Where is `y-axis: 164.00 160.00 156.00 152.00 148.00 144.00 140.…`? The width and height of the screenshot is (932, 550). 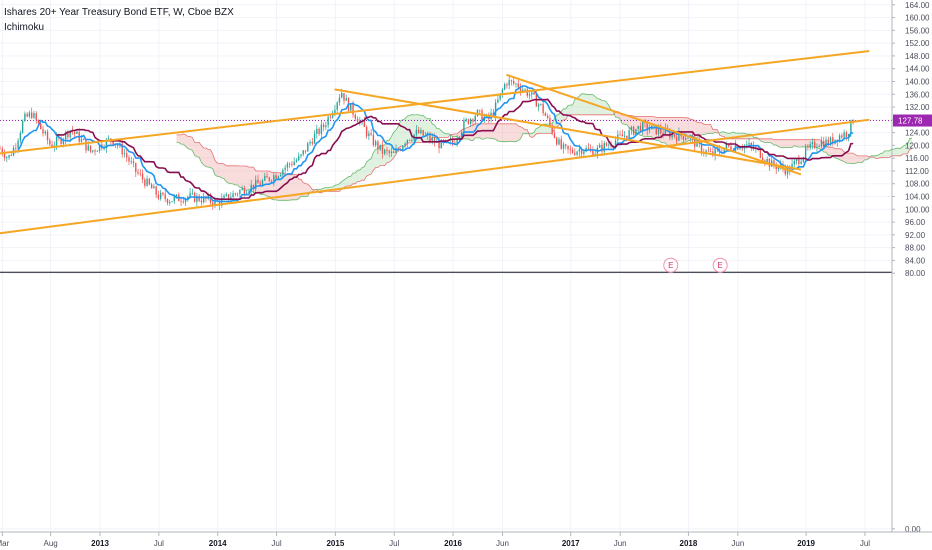 y-axis: 164.00 160.00 156.00 152.00 148.00 144.00 140.… is located at coordinates (911, 267).